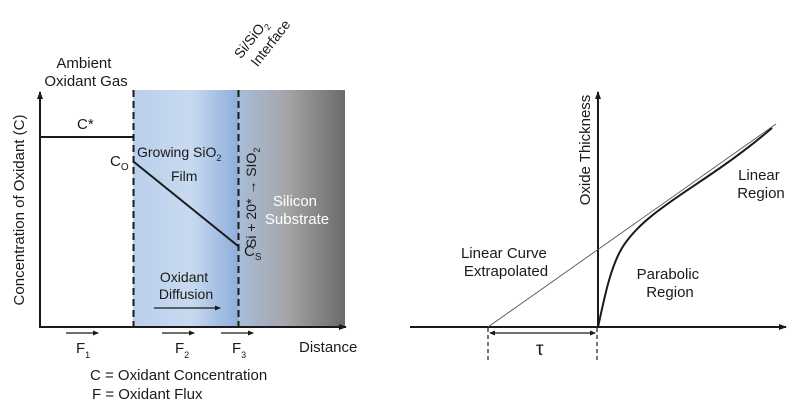 This screenshot has width=800, height=409. Describe the element at coordinates (186, 285) in the screenshot. I see `diffusion-label: Oxidant Diffusion` at that location.